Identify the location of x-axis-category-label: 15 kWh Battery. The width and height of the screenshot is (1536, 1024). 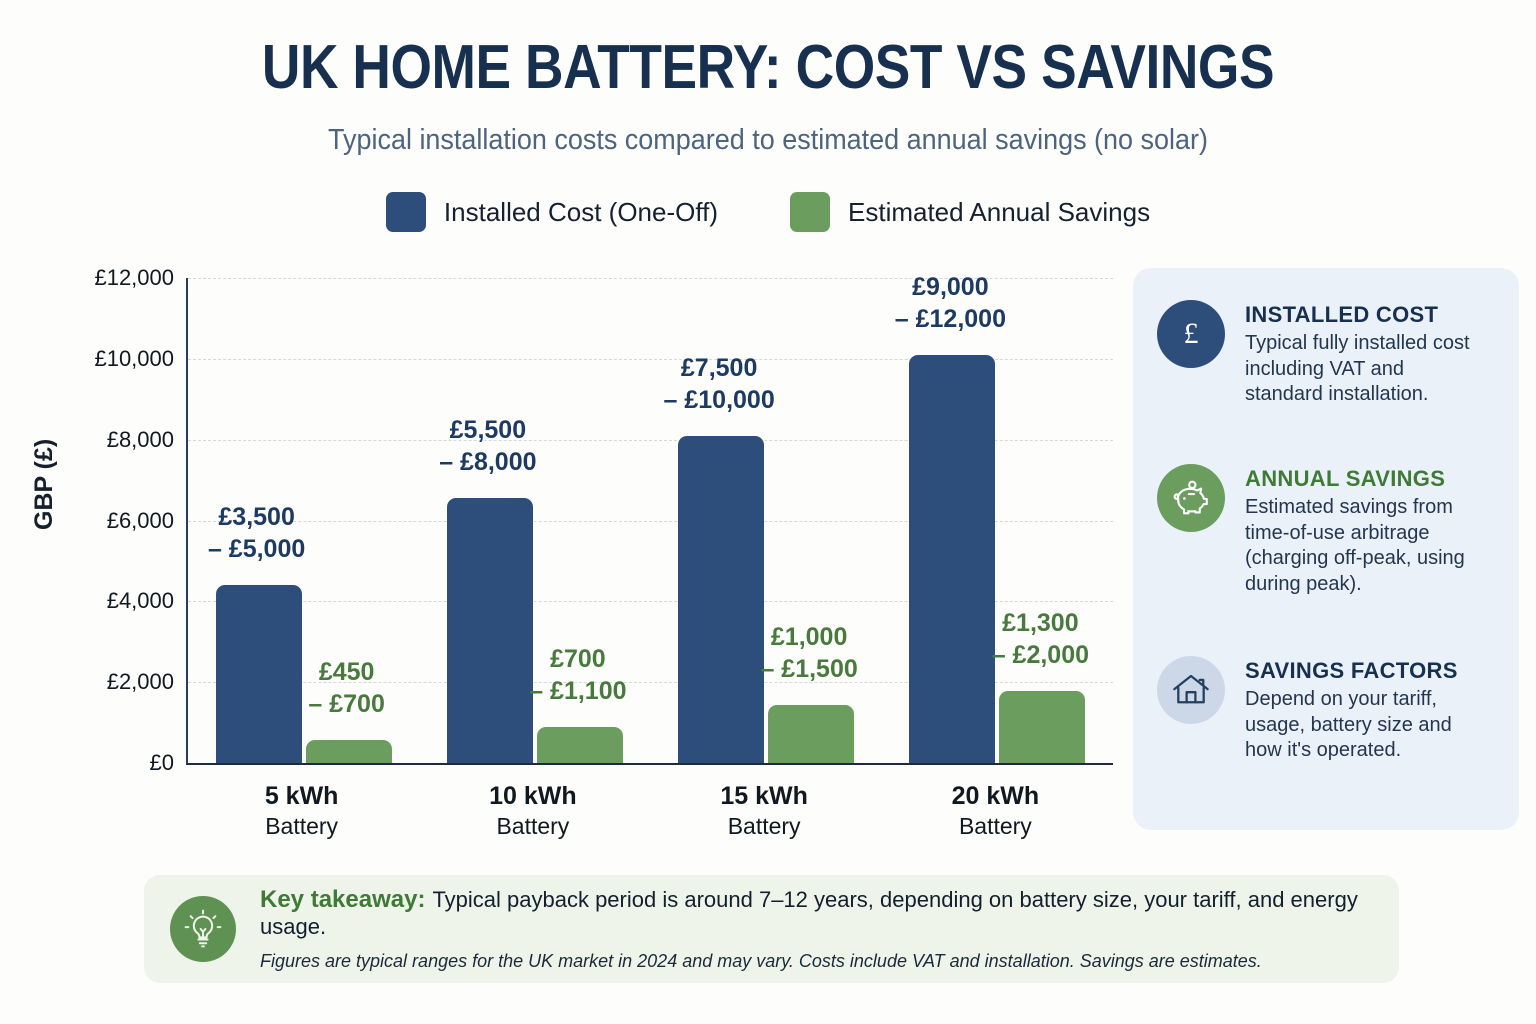
(764, 811).